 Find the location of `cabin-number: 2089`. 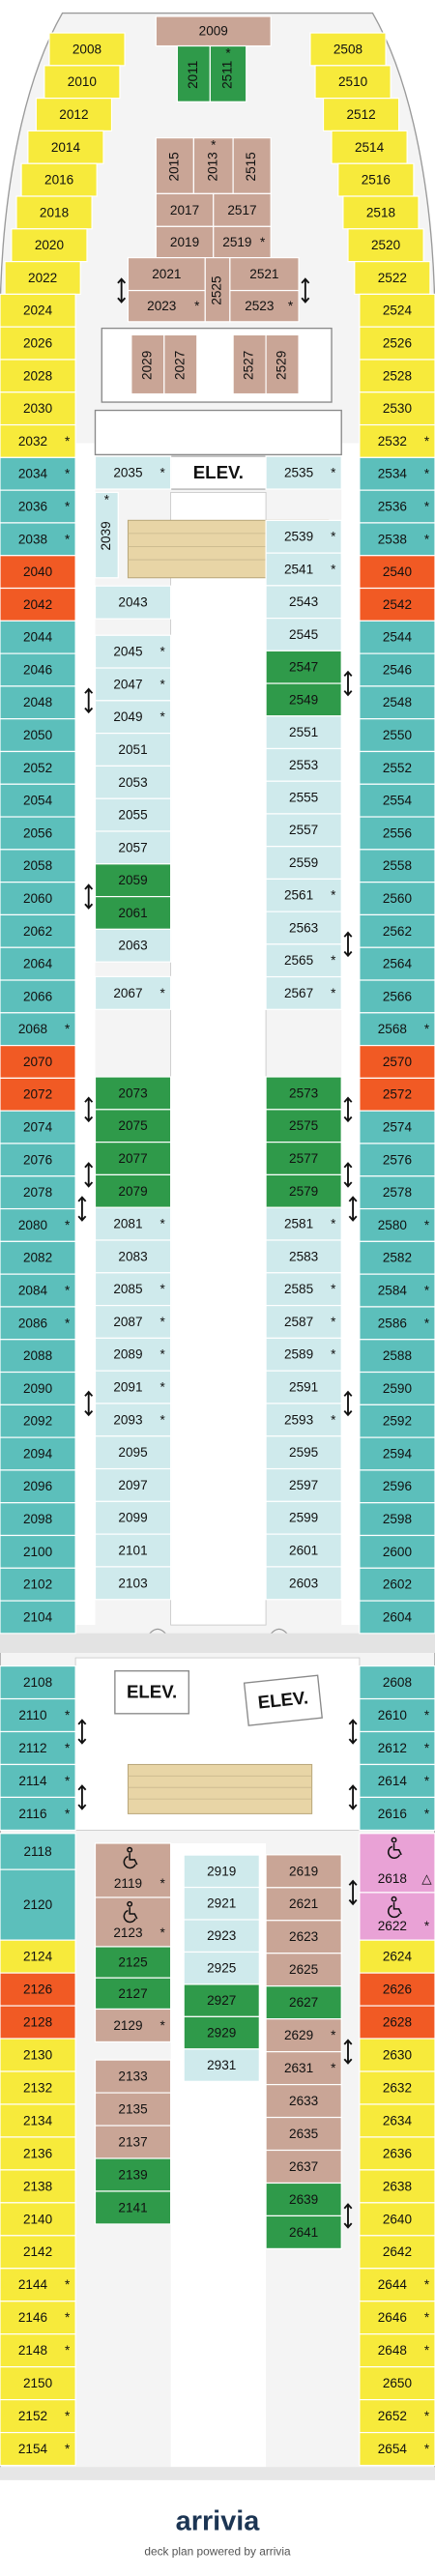

cabin-number: 2089 is located at coordinates (127, 1354).